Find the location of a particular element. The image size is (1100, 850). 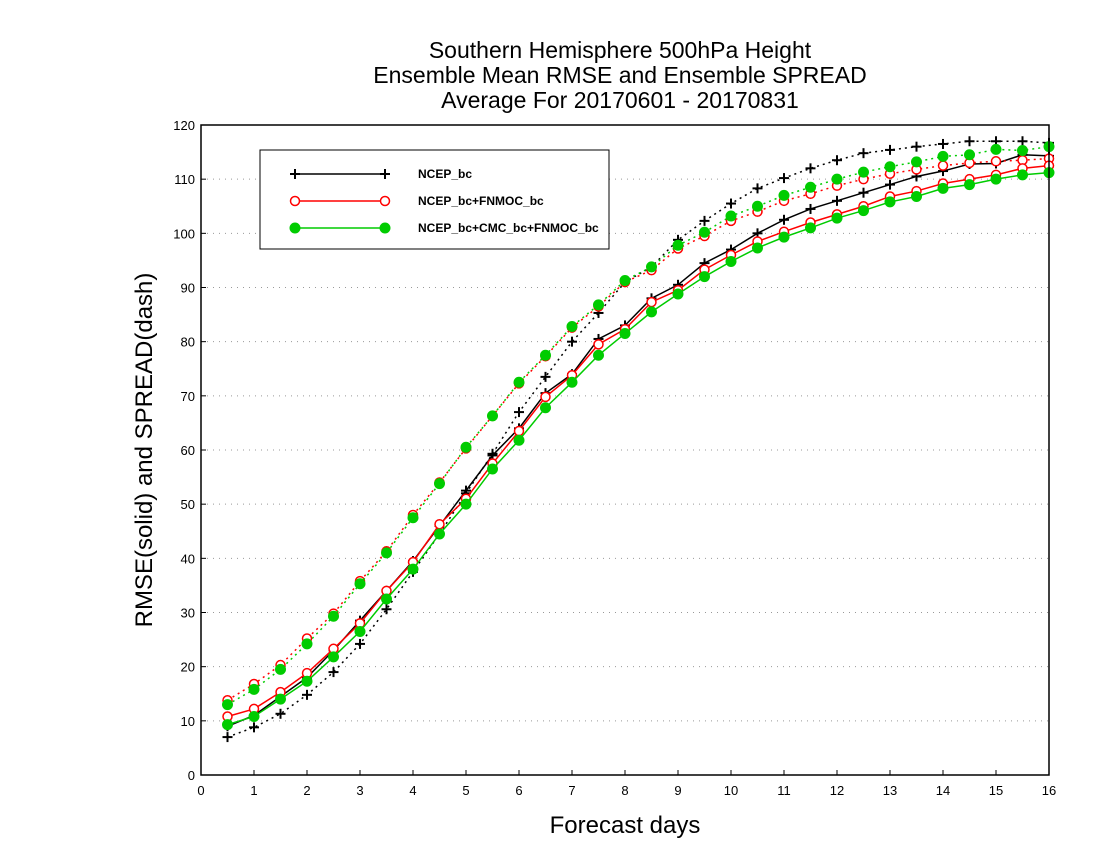

y-tick-label: 110 is located at coordinates (184, 179).